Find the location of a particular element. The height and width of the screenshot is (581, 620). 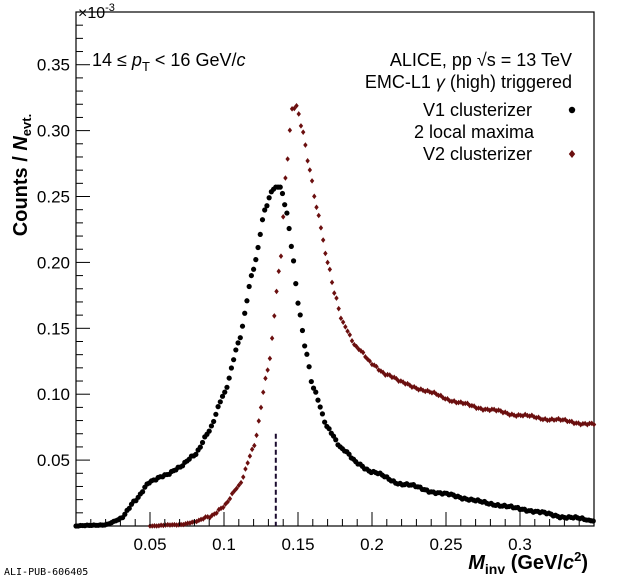

legend-v2-marker is located at coordinates (572, 154).